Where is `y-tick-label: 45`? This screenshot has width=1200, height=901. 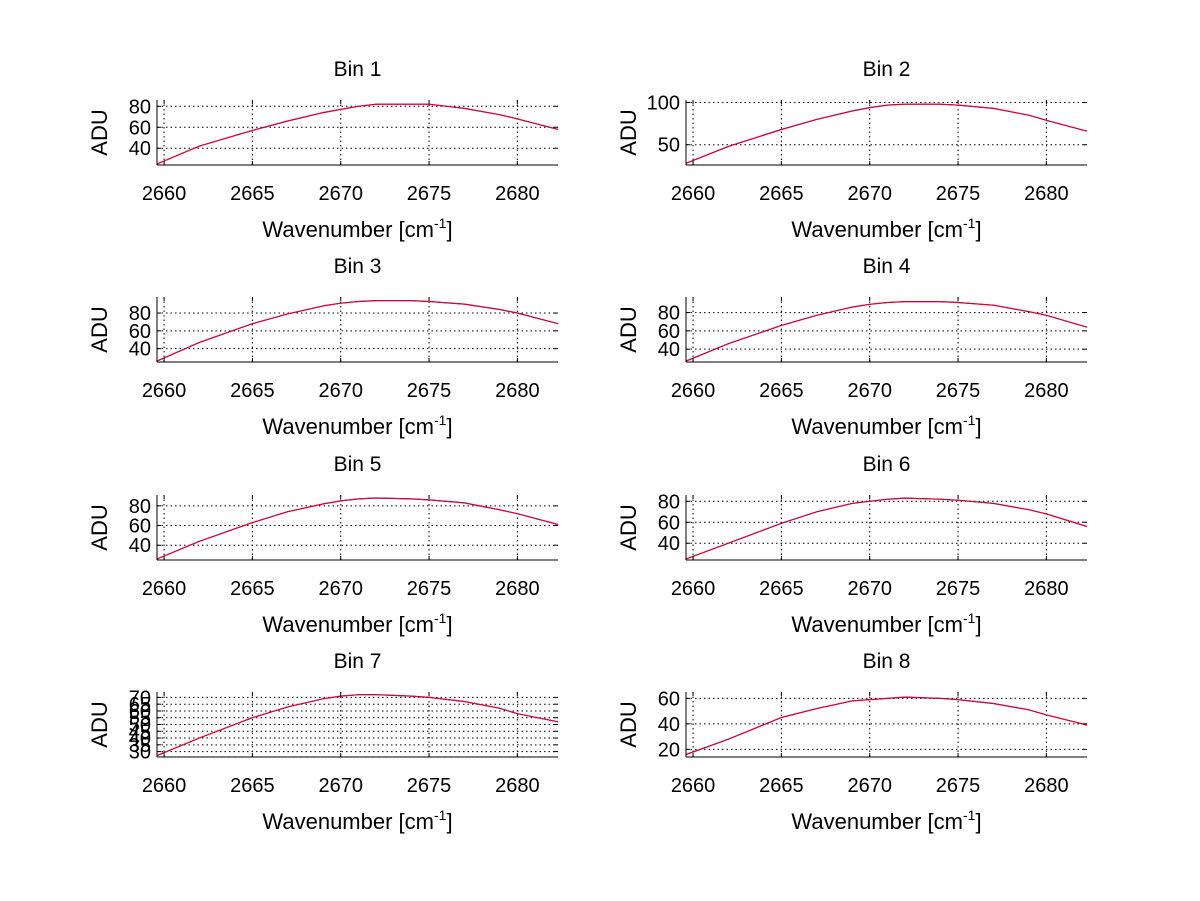
y-tick-label: 45 is located at coordinates (140, 732).